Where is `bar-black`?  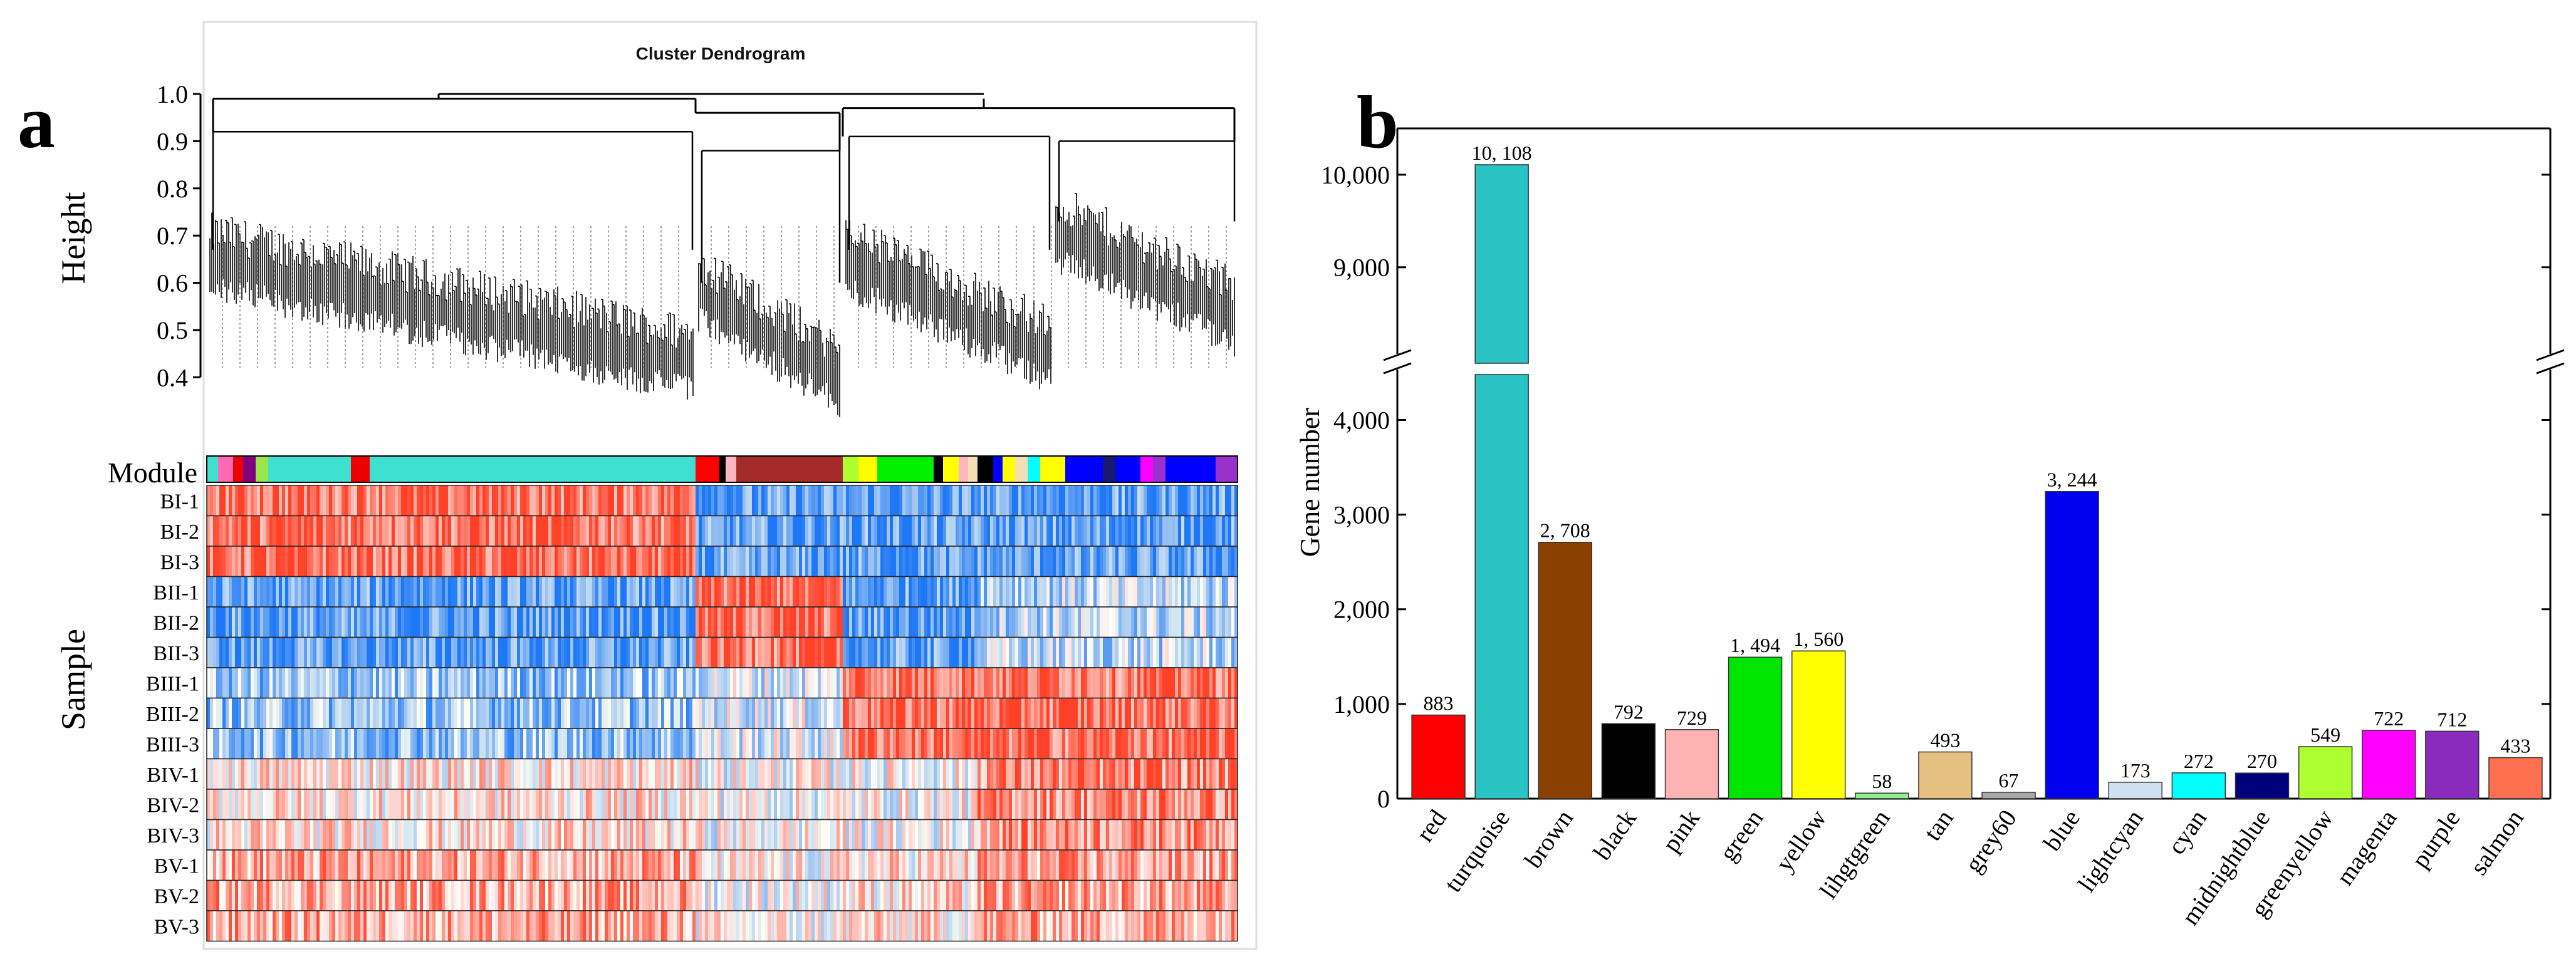 bar-black is located at coordinates (1628, 761).